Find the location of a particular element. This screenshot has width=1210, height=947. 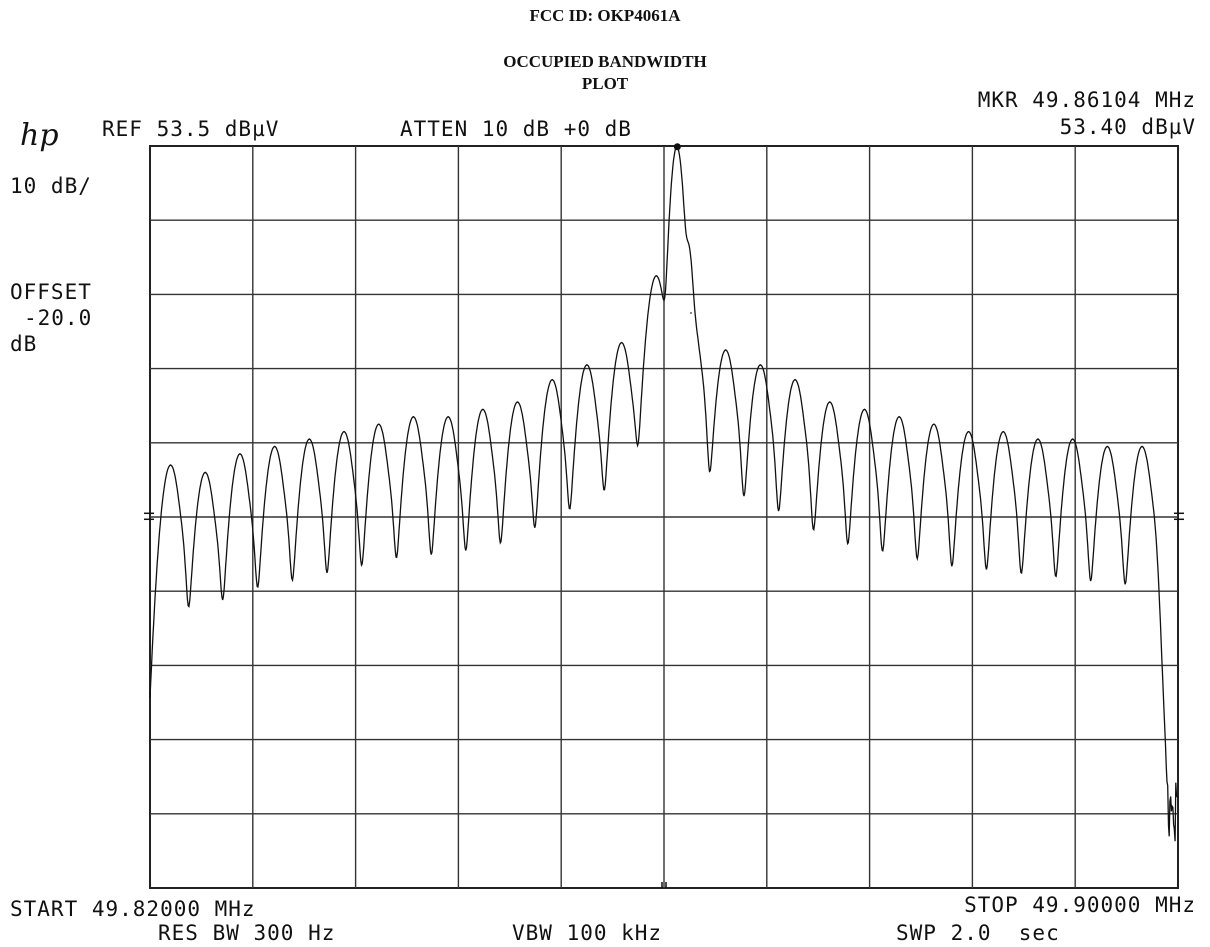

marker-point is located at coordinates (677, 147).